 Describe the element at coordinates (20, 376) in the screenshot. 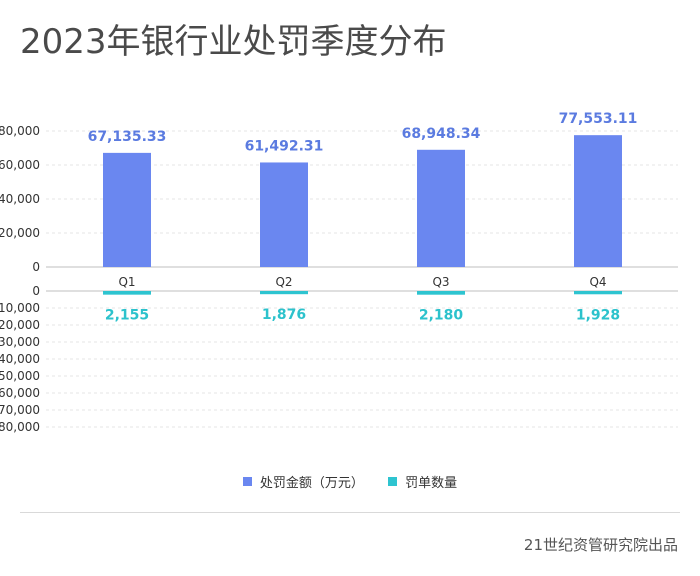

I see `lower-tick-label: 50,000` at that location.